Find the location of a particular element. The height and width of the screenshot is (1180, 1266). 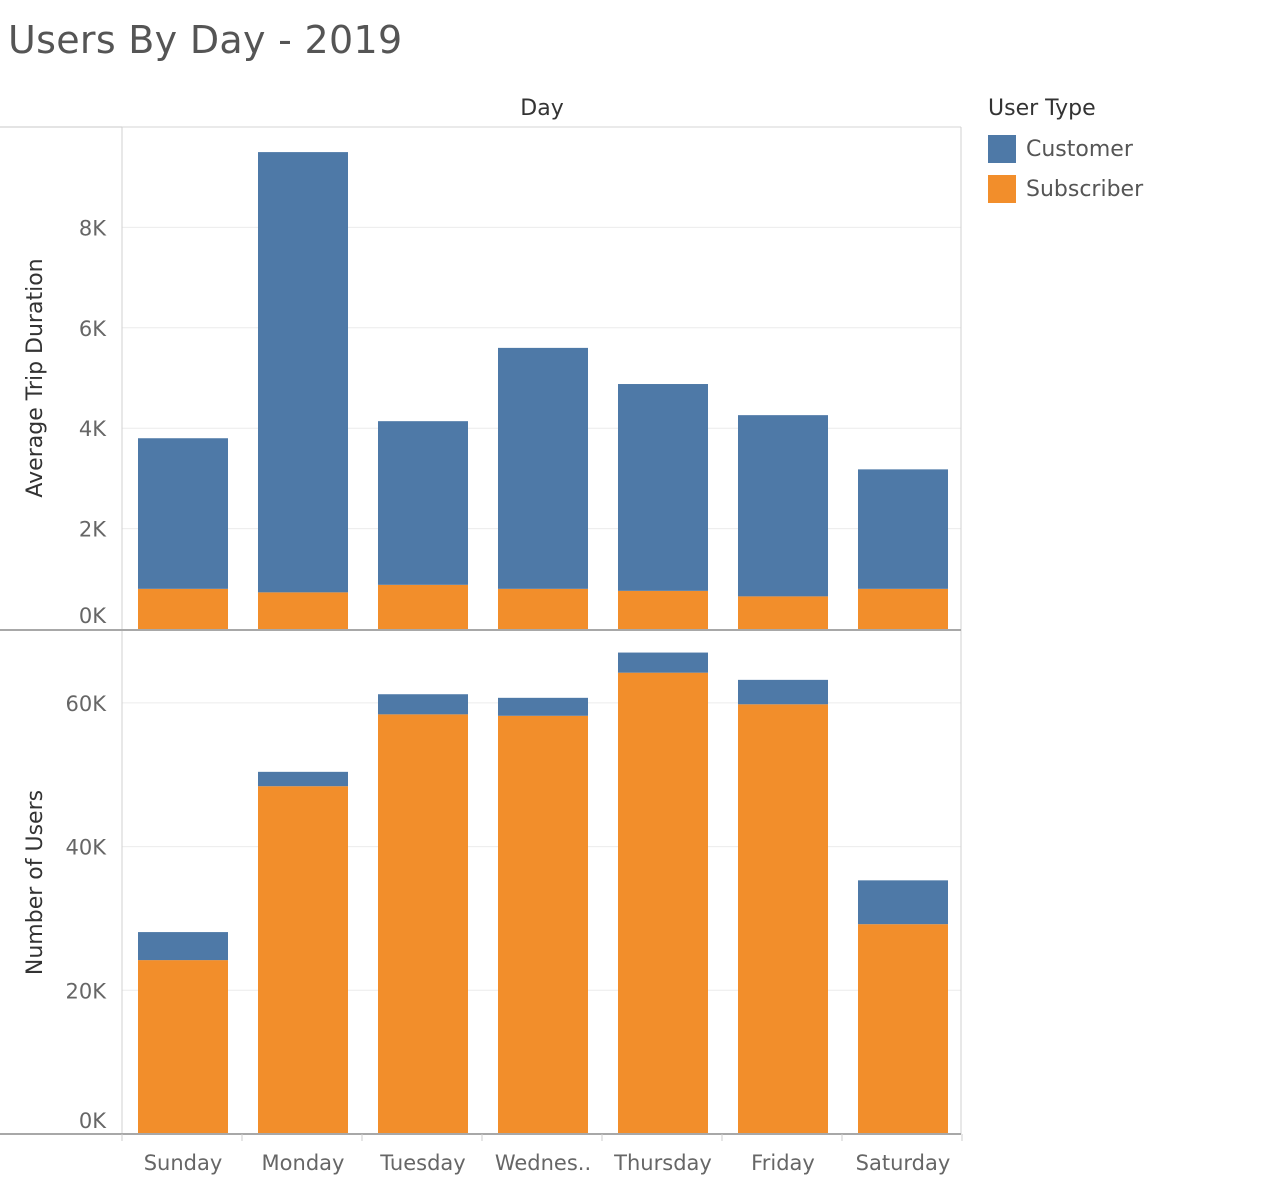

y-tick-label-2-2: 40K is located at coordinates (87, 848).